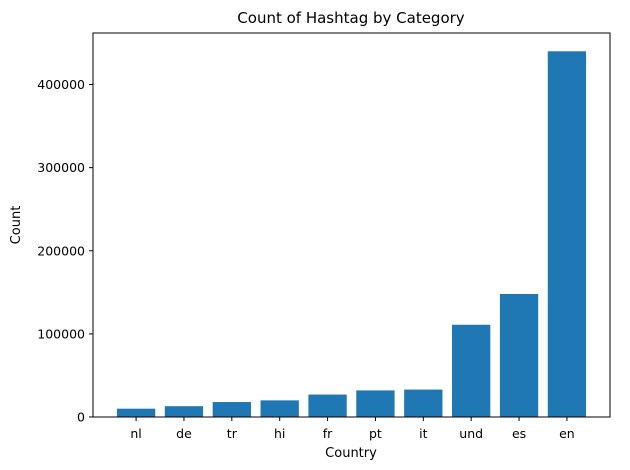 This screenshot has width=630, height=470. I want to click on x-tick-label: nl, so click(135, 433).